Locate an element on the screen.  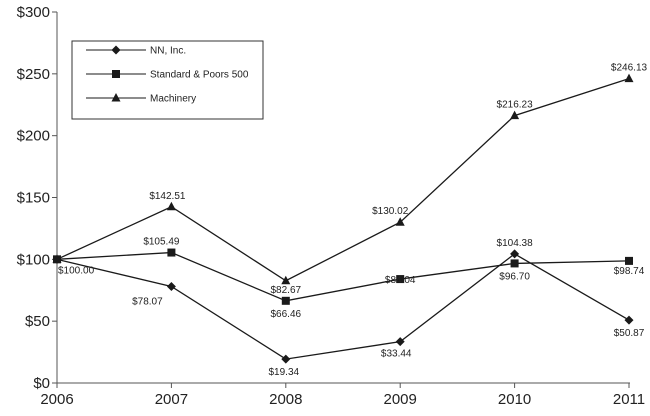
legend-box is located at coordinates (167, 80).